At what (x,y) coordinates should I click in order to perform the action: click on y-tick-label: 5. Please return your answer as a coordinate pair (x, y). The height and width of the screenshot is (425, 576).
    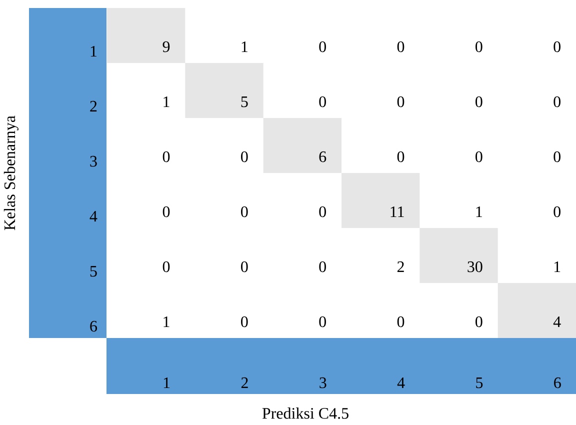
    Looking at the image, I should click on (93, 271).